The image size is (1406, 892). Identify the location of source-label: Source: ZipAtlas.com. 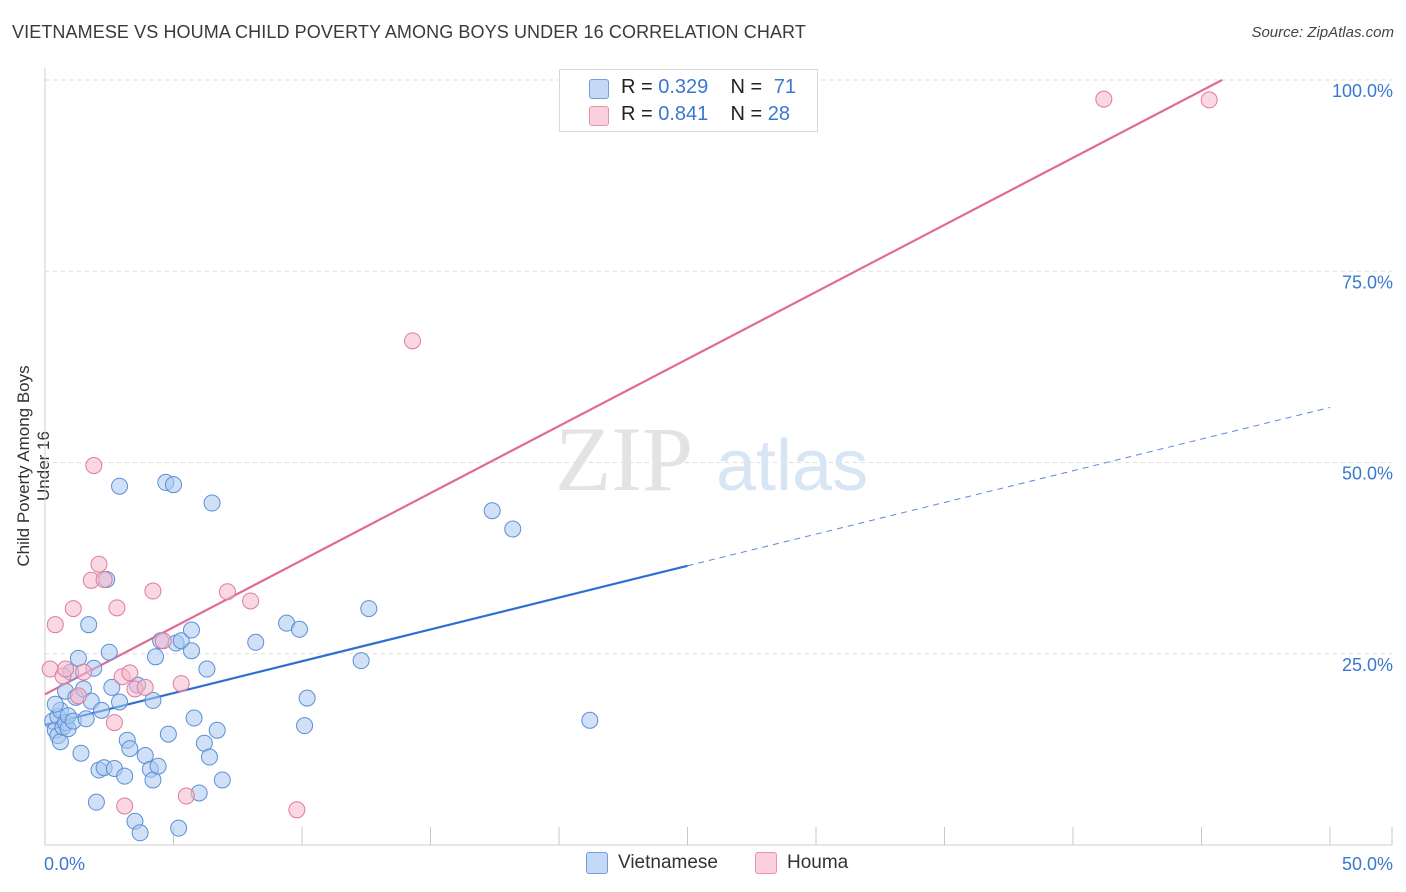
(1322, 32).